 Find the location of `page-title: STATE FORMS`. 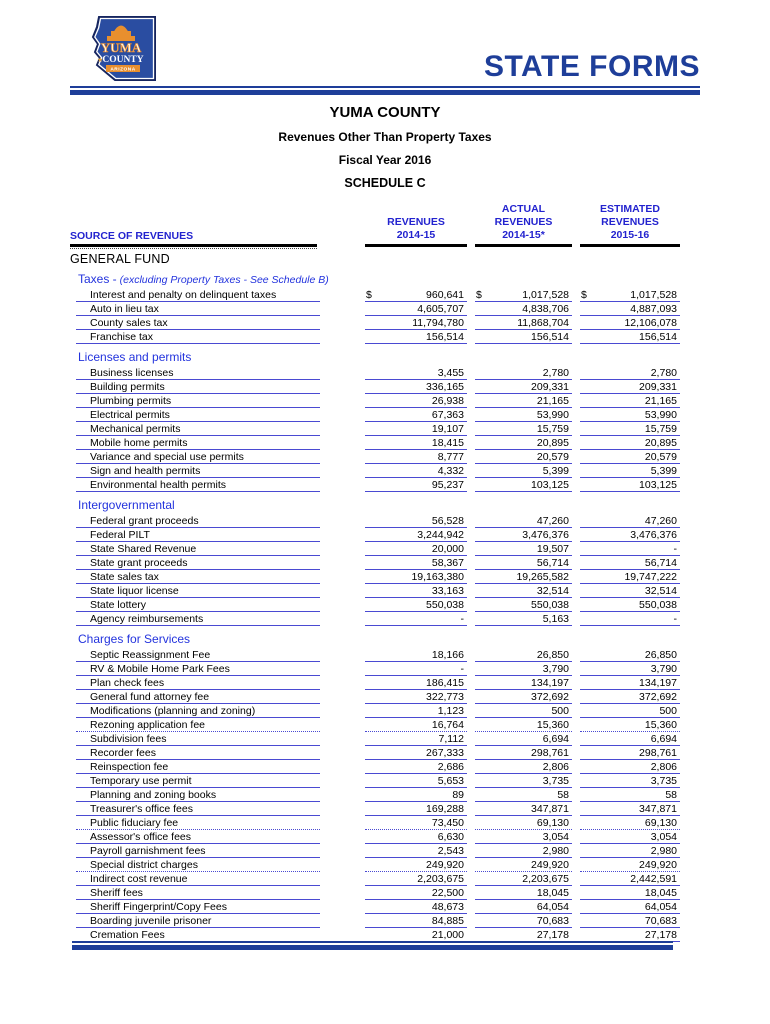

page-title: STATE FORMS is located at coordinates (591, 66).